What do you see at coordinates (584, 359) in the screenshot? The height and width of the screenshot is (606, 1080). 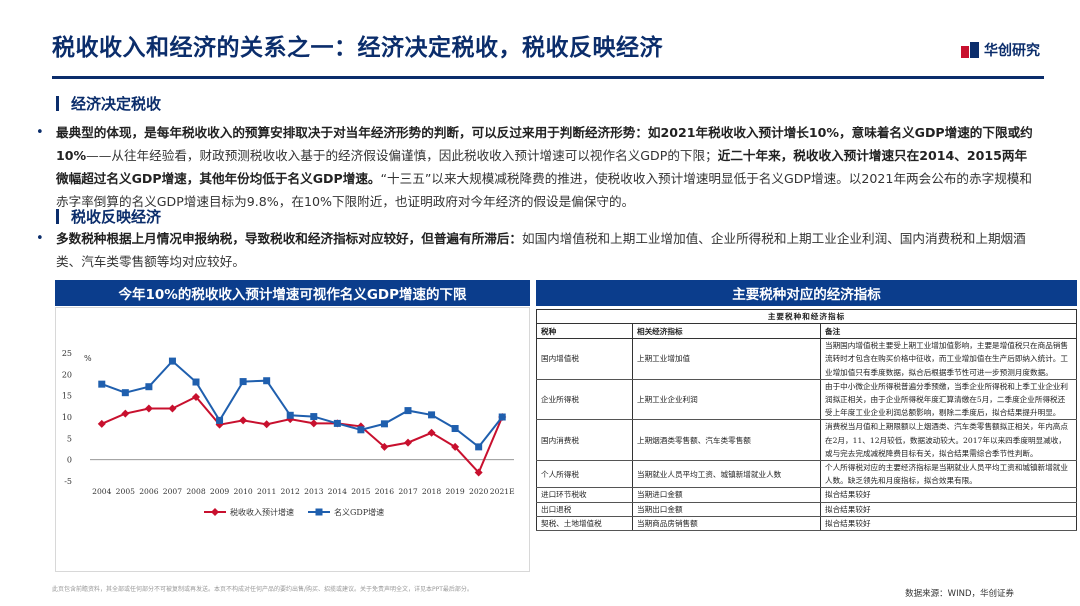 I see `cell-tax: 国内增值税` at bounding box center [584, 359].